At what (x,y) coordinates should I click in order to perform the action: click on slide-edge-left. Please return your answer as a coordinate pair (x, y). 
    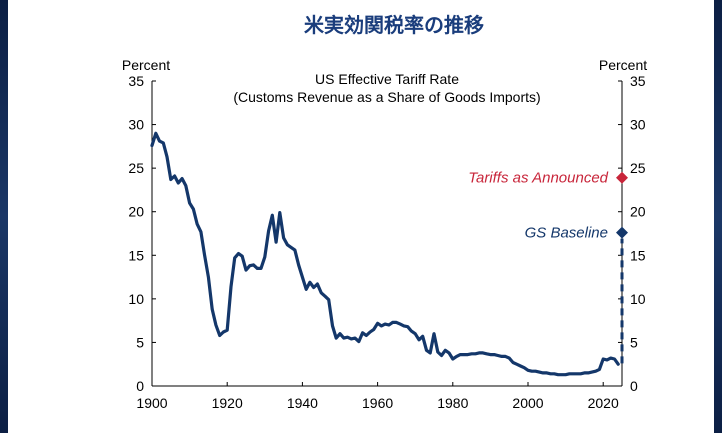
    Looking at the image, I should click on (4, 216).